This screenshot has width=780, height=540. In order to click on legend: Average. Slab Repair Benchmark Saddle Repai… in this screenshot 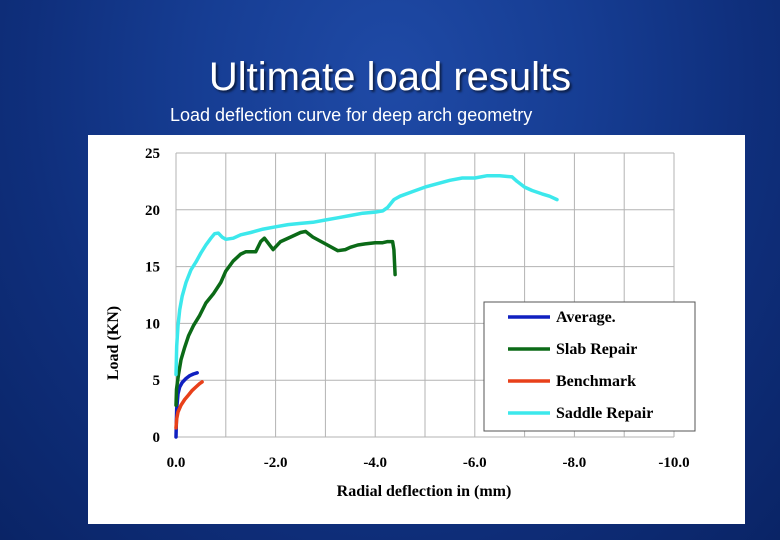, I will do `click(589, 366)`.